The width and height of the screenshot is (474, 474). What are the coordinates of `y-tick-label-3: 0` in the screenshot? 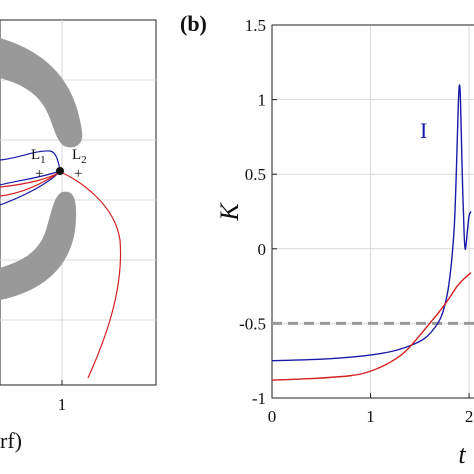 It's located at (262, 249).